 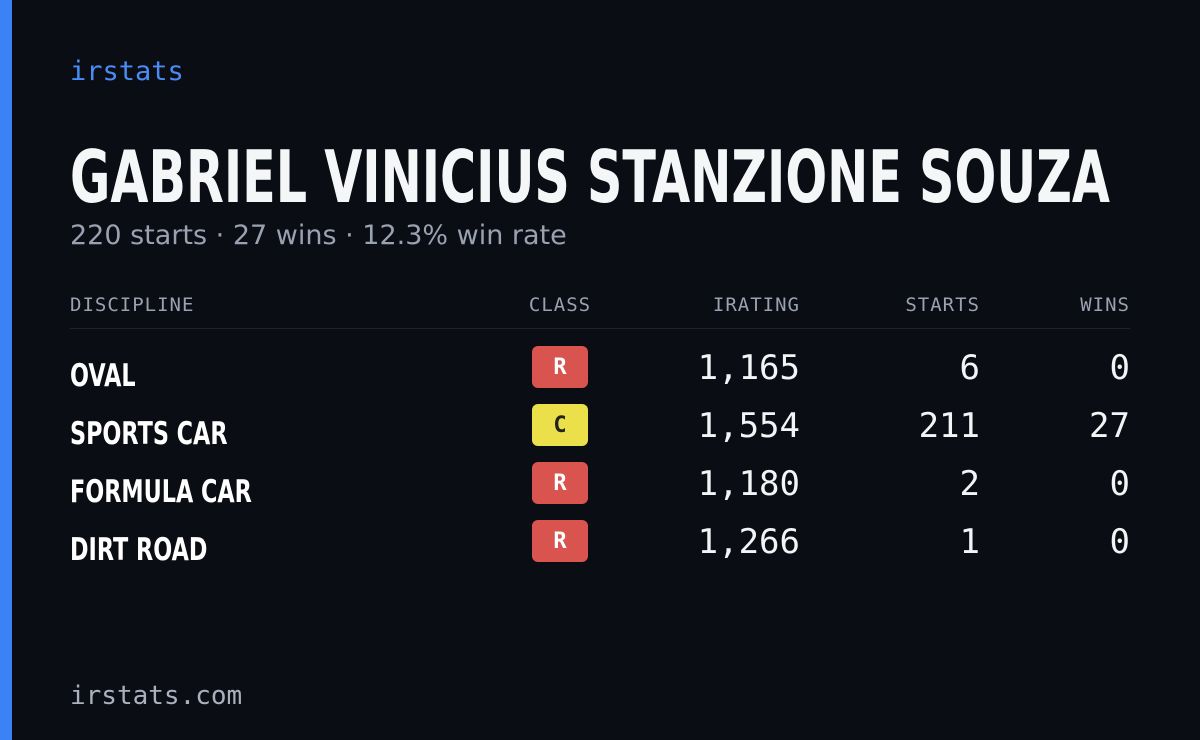 I want to click on stat-value: 27, so click(x=1109, y=426).